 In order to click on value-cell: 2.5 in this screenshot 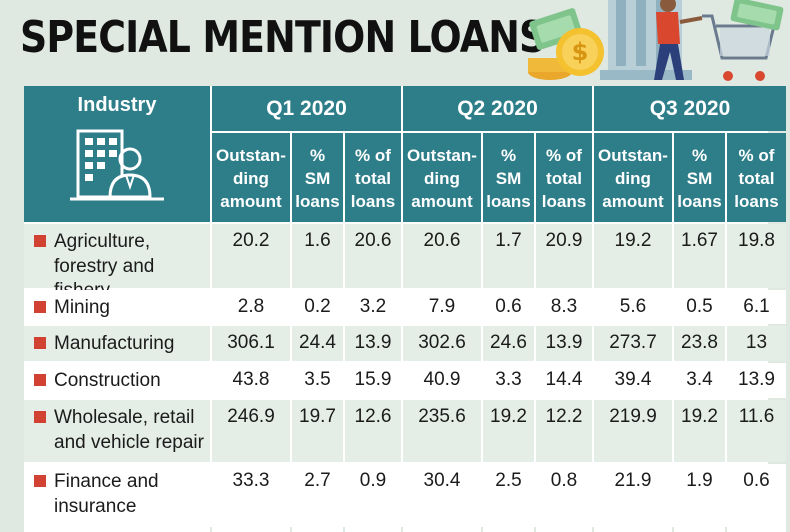, I will do `click(508, 498)`.